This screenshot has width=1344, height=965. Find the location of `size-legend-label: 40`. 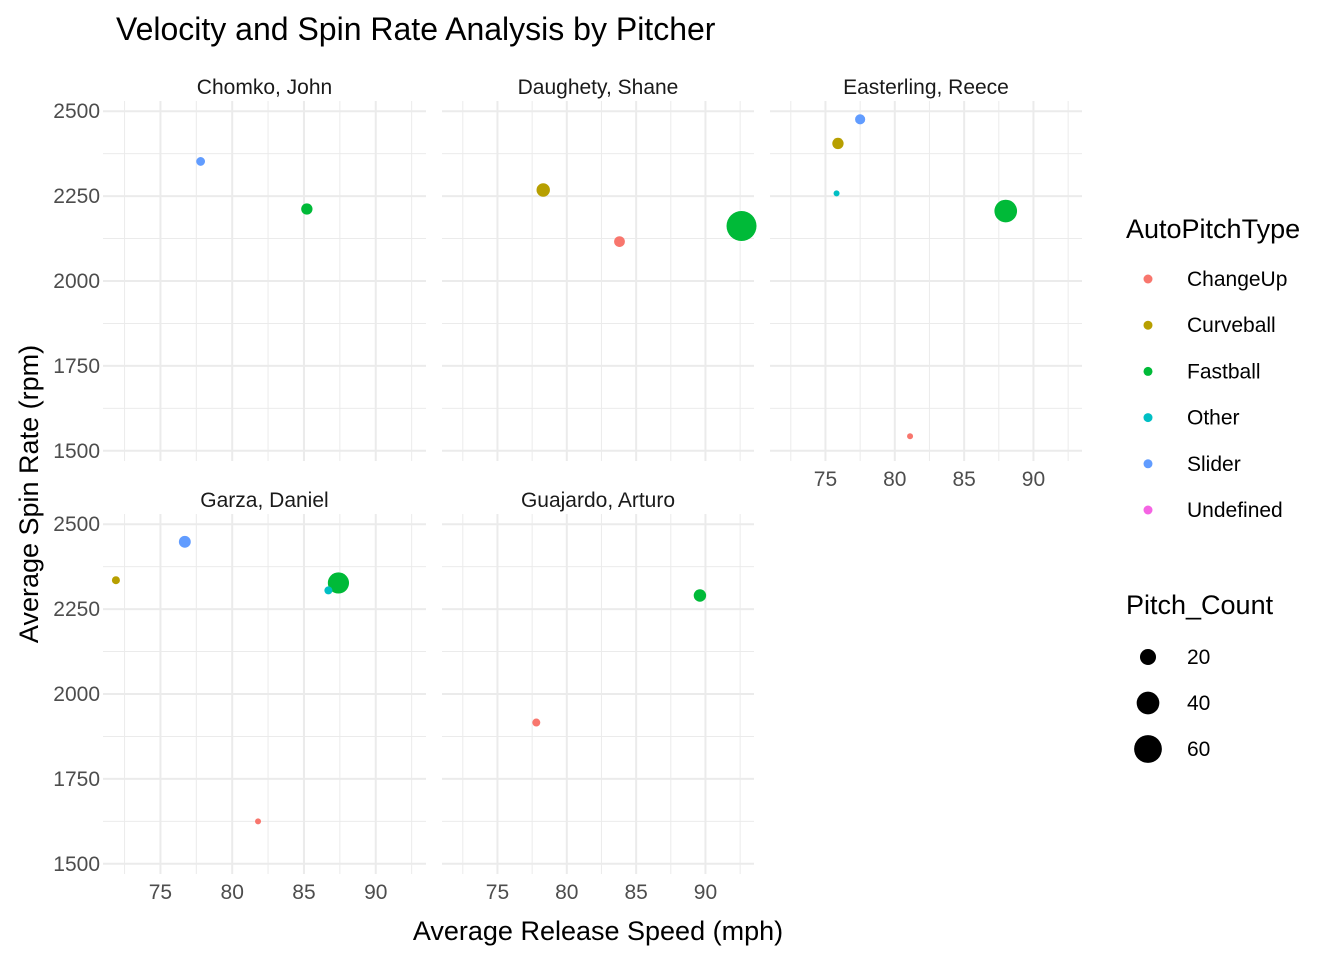

size-legend-label: 40 is located at coordinates (1198, 703).